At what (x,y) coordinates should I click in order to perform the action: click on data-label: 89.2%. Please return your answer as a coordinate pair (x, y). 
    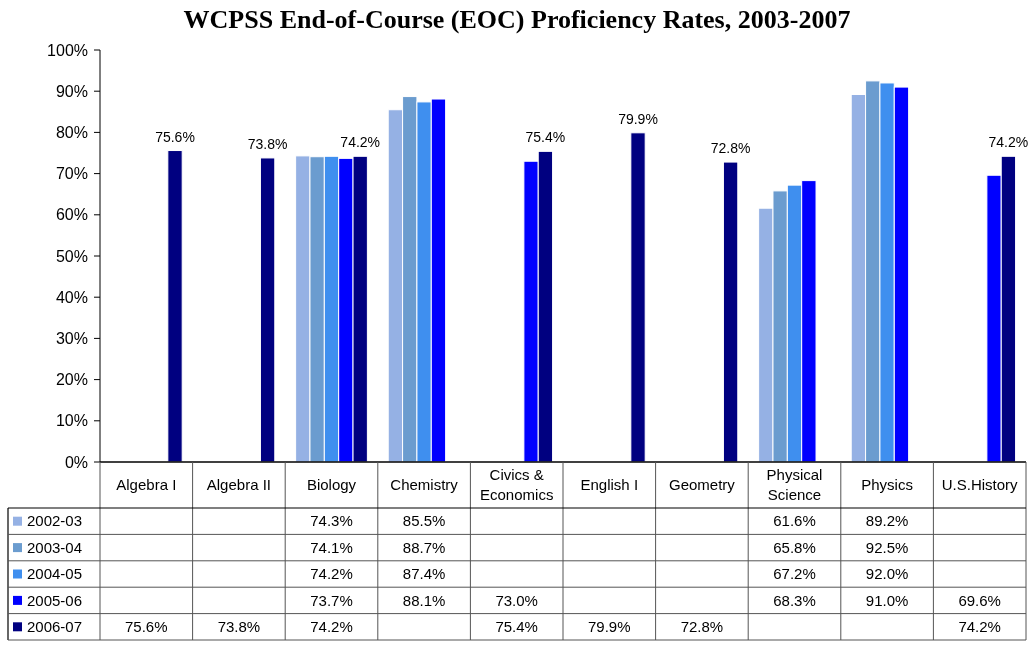
    Looking at the image, I should click on (887, 521).